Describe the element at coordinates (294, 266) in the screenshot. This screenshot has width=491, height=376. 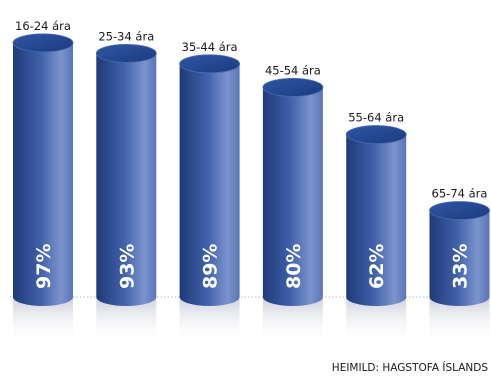
I see `value-label: 80%` at that location.